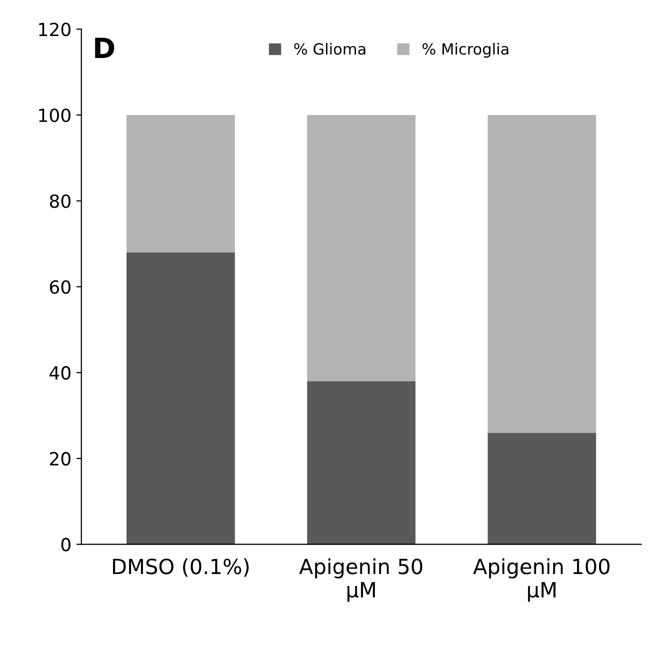 This screenshot has height=648, width=651. Describe the element at coordinates (541, 580) in the screenshot. I see `x-tick-label: Apigenin 100 µM` at that location.